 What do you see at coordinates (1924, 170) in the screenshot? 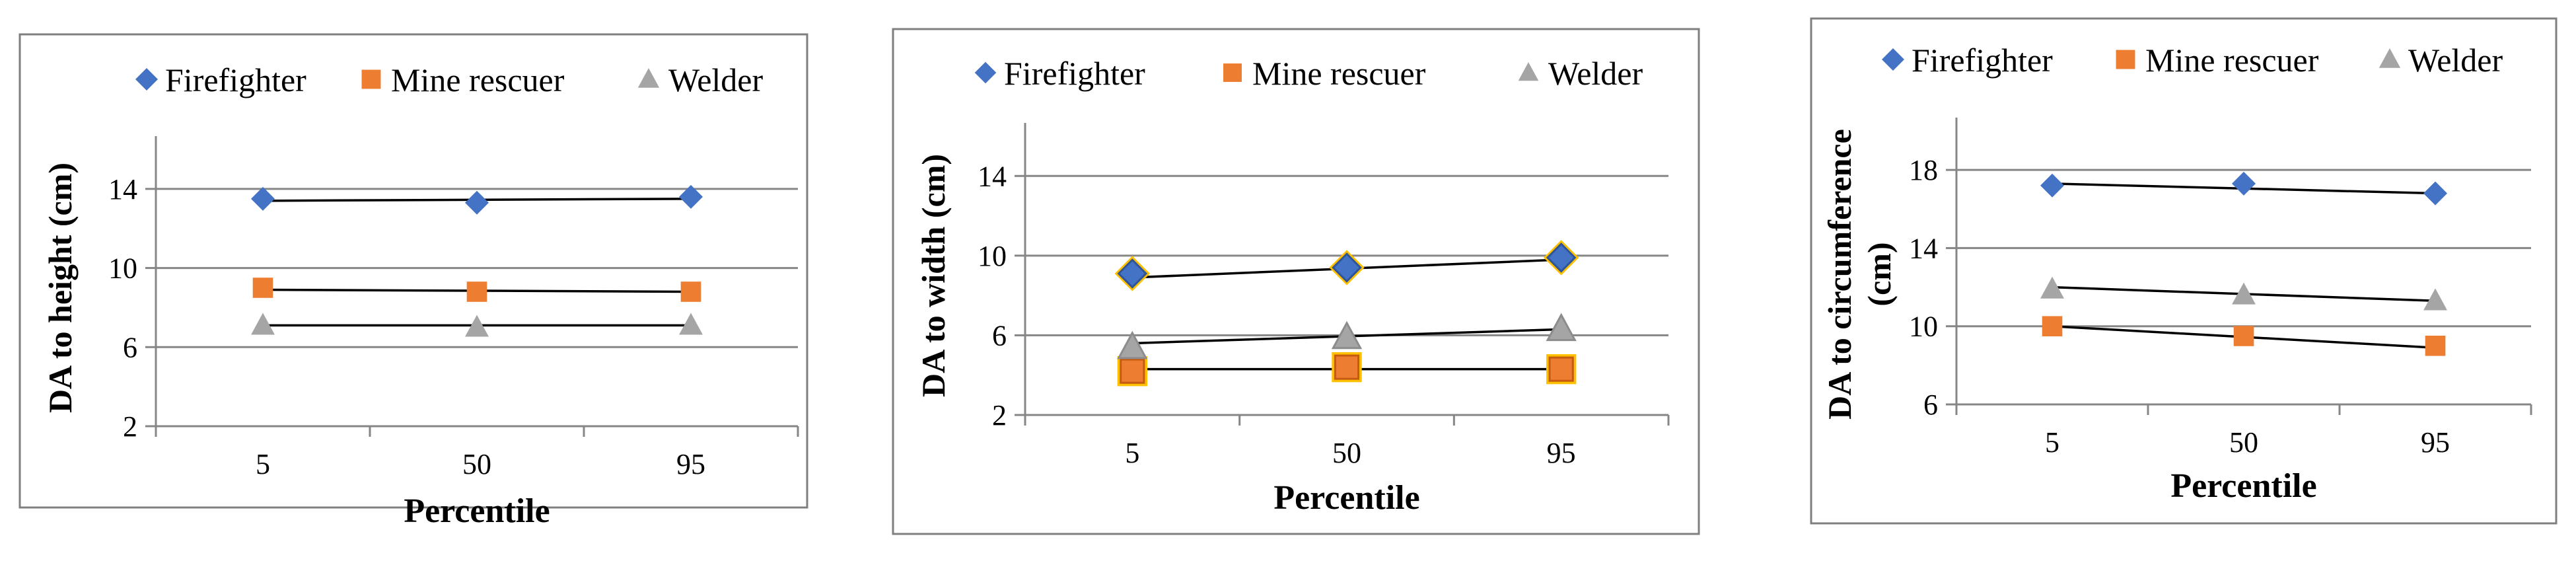
I see `y-tick-label: 18` at bounding box center [1924, 170].